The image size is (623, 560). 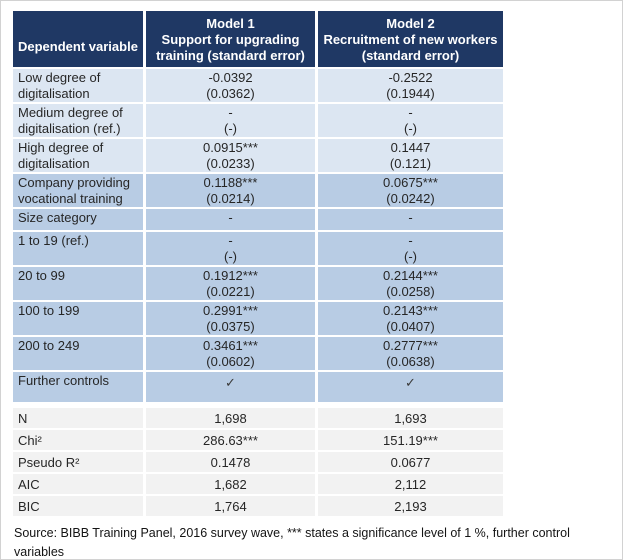 What do you see at coordinates (230, 310) in the screenshot?
I see `coefficient: 0.2991***` at bounding box center [230, 310].